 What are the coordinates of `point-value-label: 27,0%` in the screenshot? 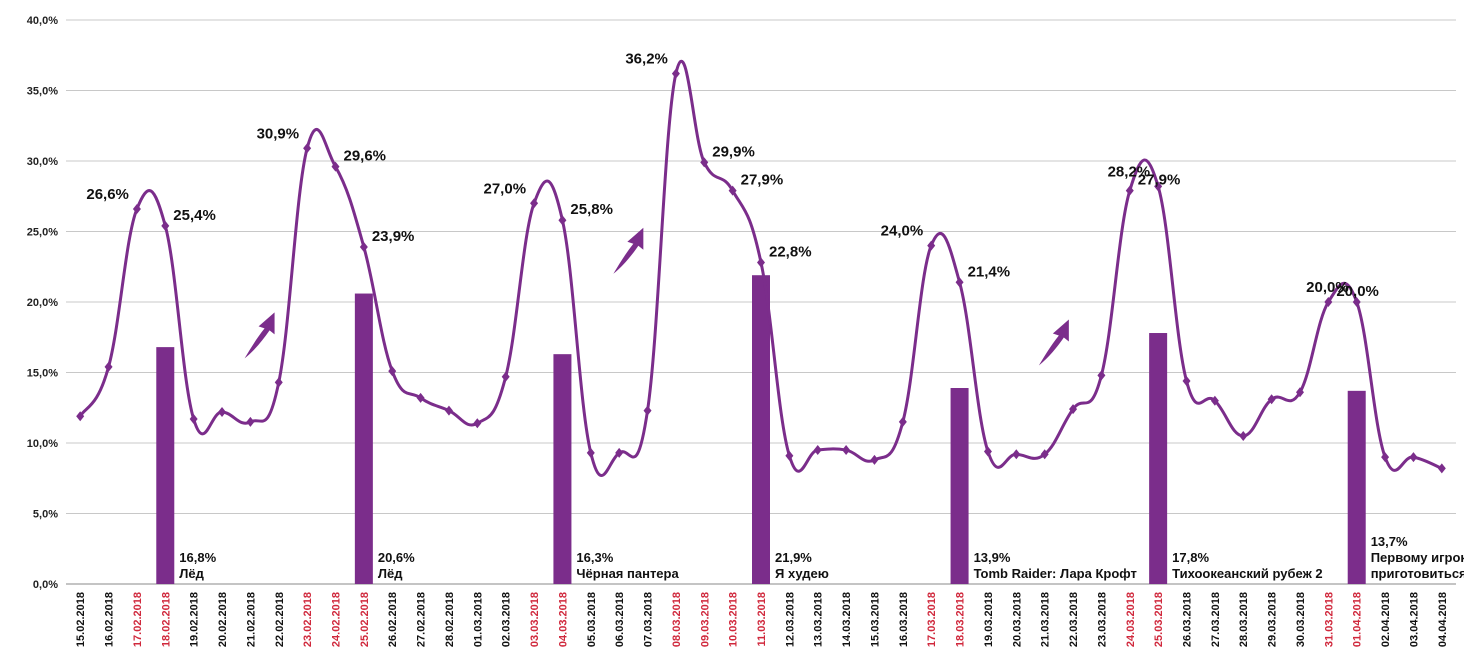 It's located at (505, 188).